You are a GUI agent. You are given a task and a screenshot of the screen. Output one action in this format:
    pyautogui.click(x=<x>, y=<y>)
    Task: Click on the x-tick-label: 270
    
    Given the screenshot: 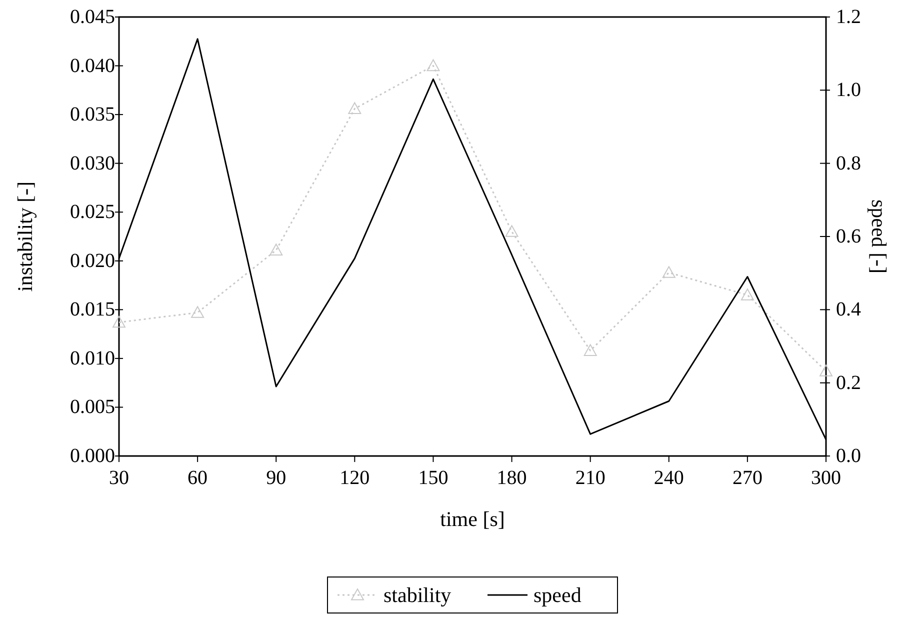 What is the action you would take?
    pyautogui.click(x=747, y=478)
    